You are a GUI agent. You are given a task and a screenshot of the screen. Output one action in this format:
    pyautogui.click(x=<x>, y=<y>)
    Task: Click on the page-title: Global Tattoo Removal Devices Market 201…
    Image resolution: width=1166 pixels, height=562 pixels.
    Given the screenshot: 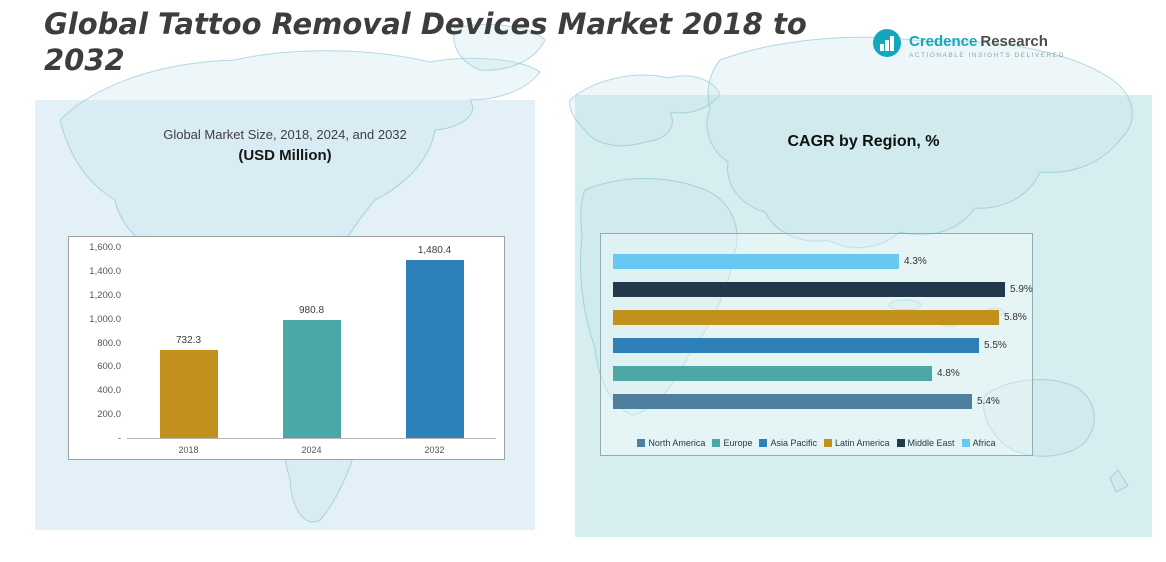 What is the action you would take?
    pyautogui.click(x=494, y=42)
    